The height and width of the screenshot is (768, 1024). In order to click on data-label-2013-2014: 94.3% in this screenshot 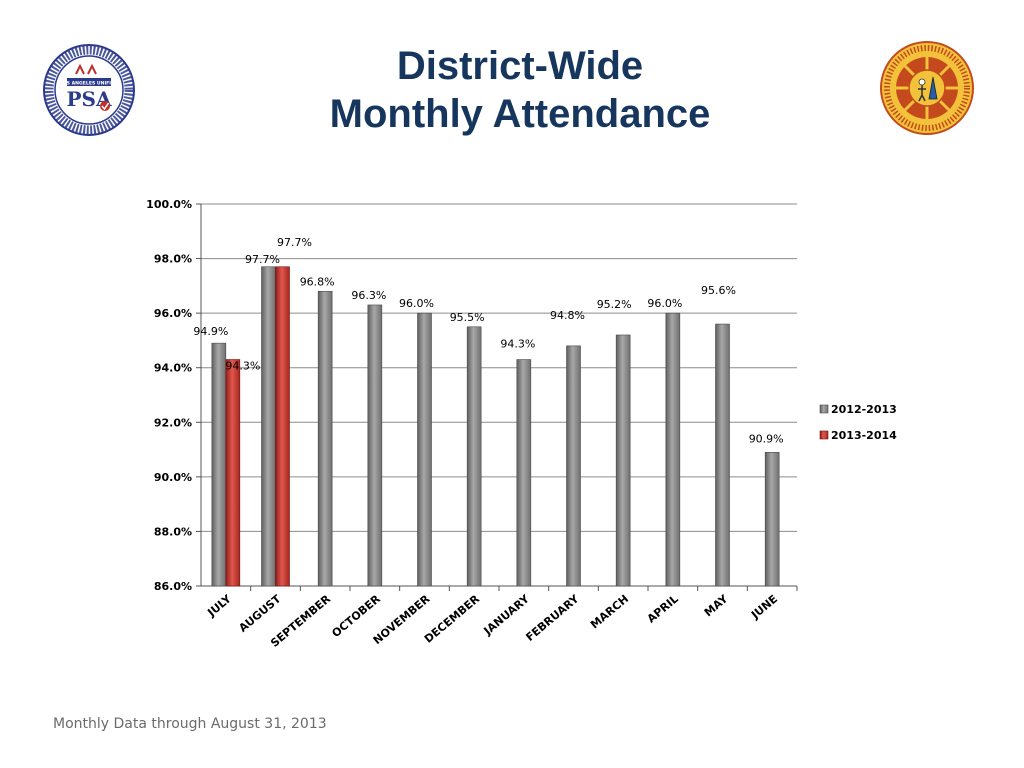, I will do `click(242, 366)`.